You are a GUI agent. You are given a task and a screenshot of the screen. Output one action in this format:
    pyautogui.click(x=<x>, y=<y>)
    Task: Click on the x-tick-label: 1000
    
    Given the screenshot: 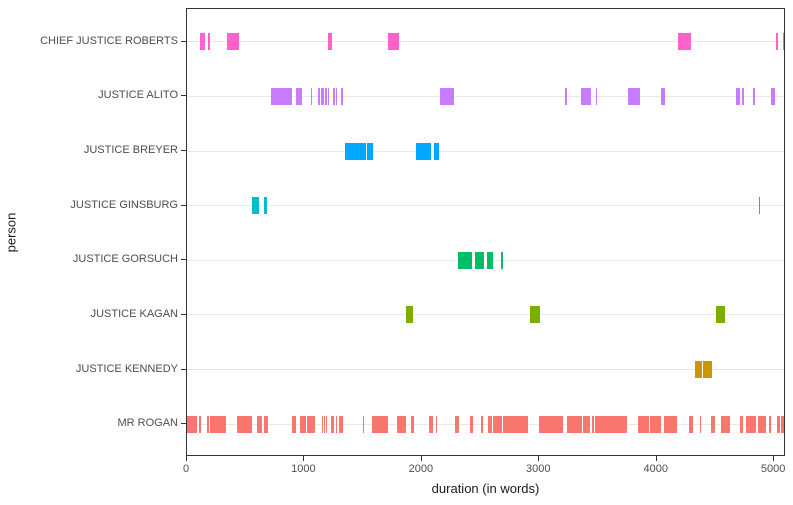 What is the action you would take?
    pyautogui.click(x=303, y=469)
    